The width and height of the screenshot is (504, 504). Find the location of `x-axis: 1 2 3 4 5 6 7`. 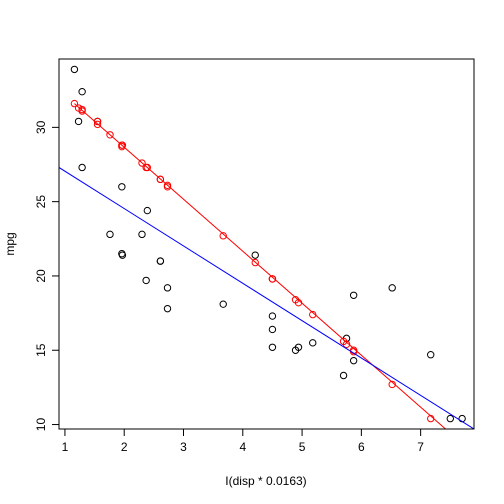

x-axis: 1 2 3 4 5 6 7 is located at coordinates (243, 441).